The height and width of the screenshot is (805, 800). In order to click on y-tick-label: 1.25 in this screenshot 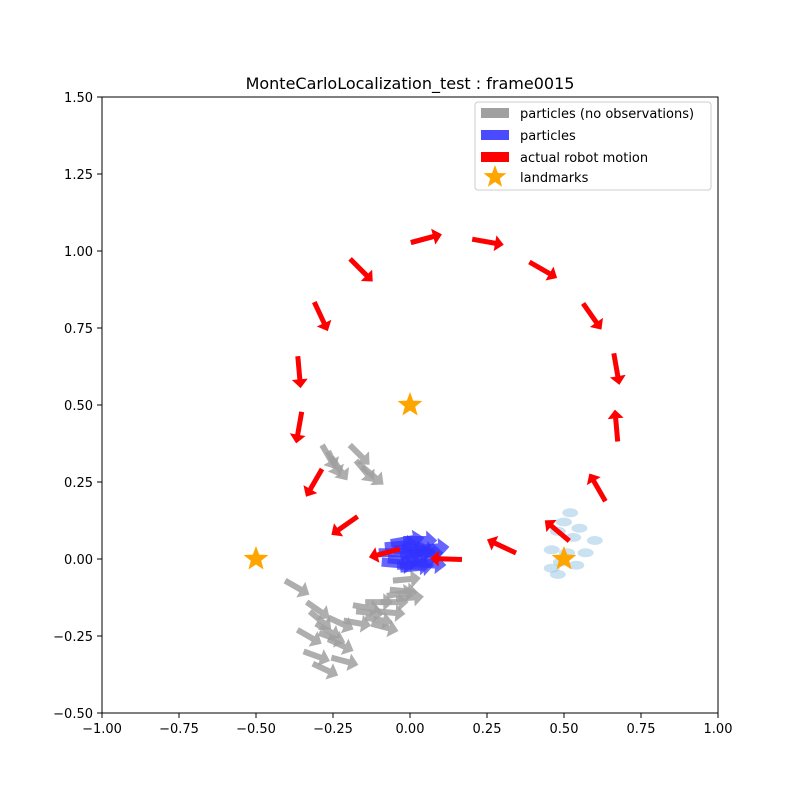, I will do `click(78, 175)`.